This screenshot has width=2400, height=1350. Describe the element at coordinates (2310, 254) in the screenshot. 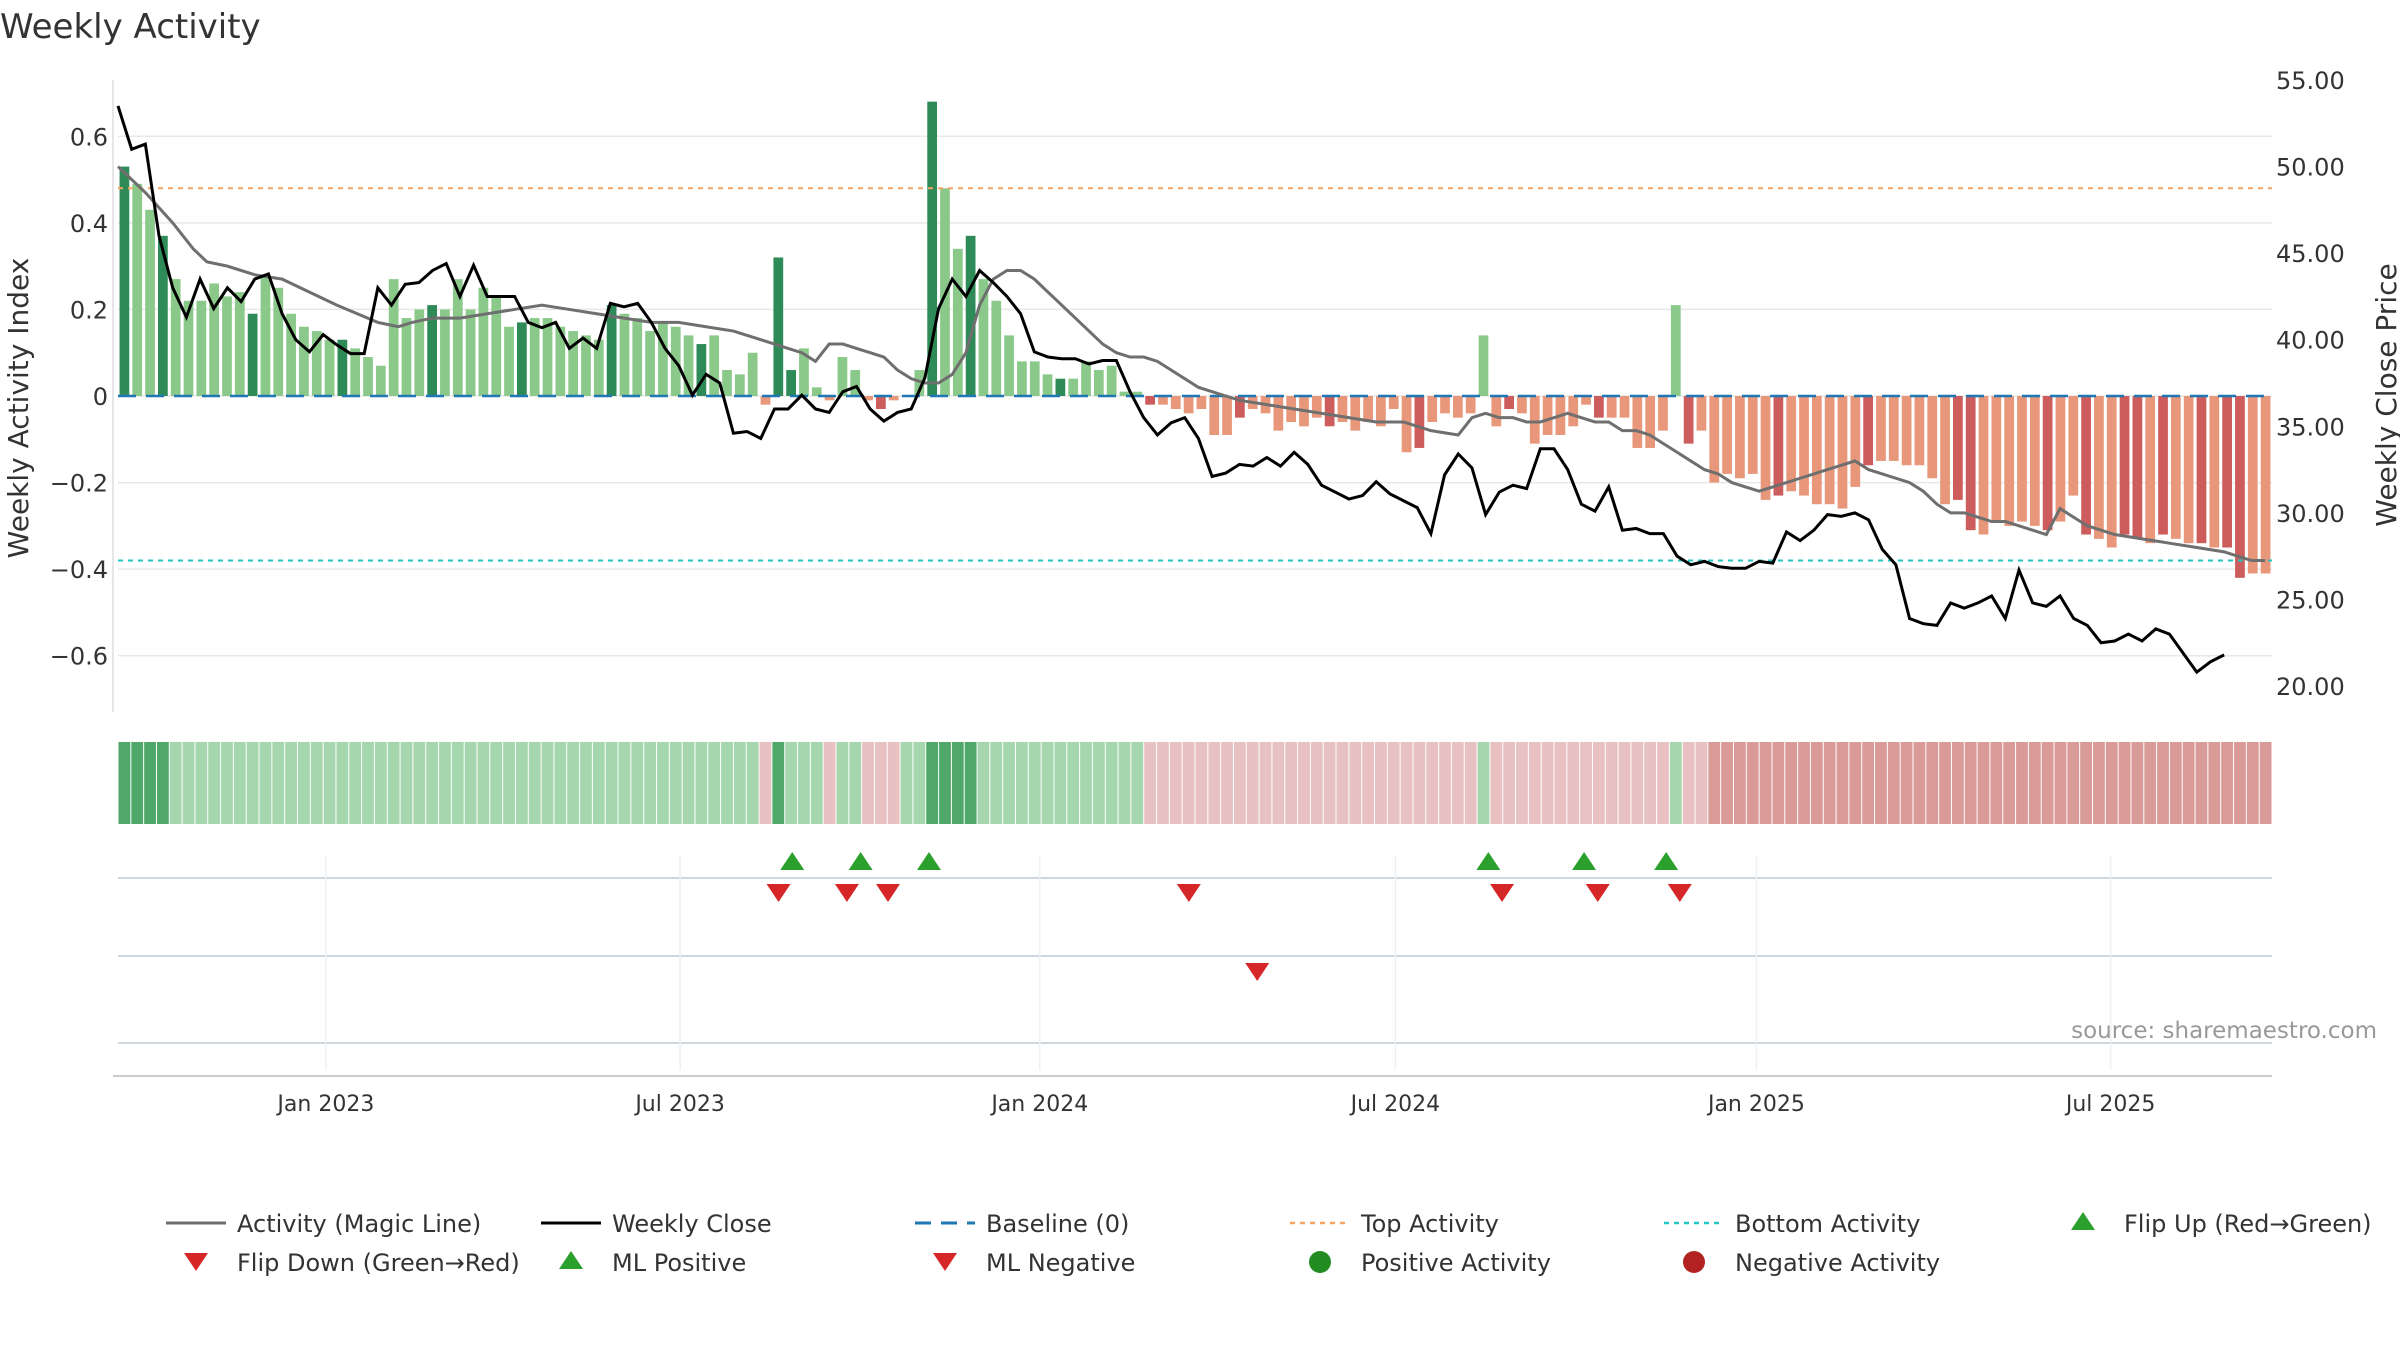

I see `y2-tick-label: 45.00` at that location.